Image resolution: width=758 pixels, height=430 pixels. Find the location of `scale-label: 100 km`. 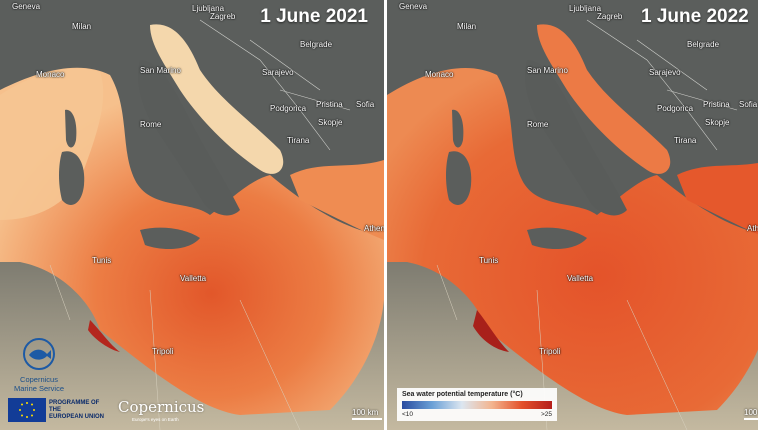

scale-label: 100 km is located at coordinates (365, 412).